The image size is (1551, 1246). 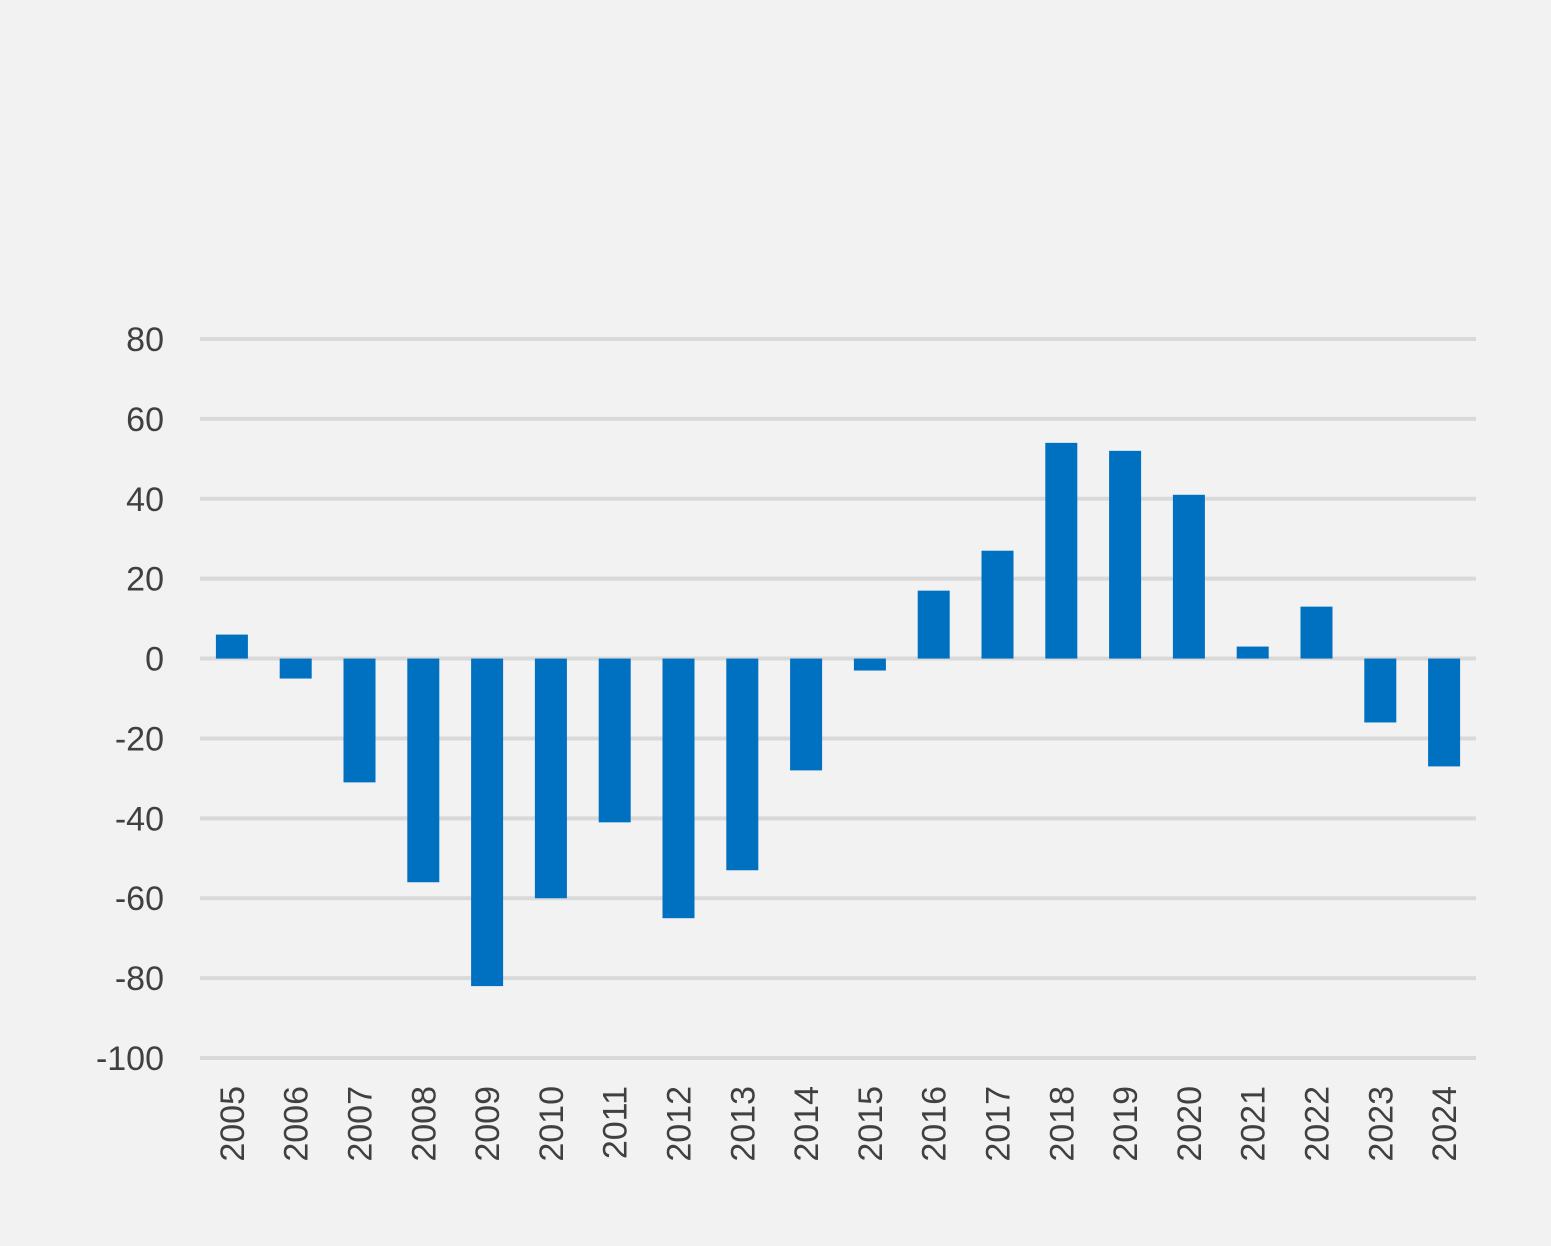 I want to click on y-tick-label: -40, so click(x=139, y=819).